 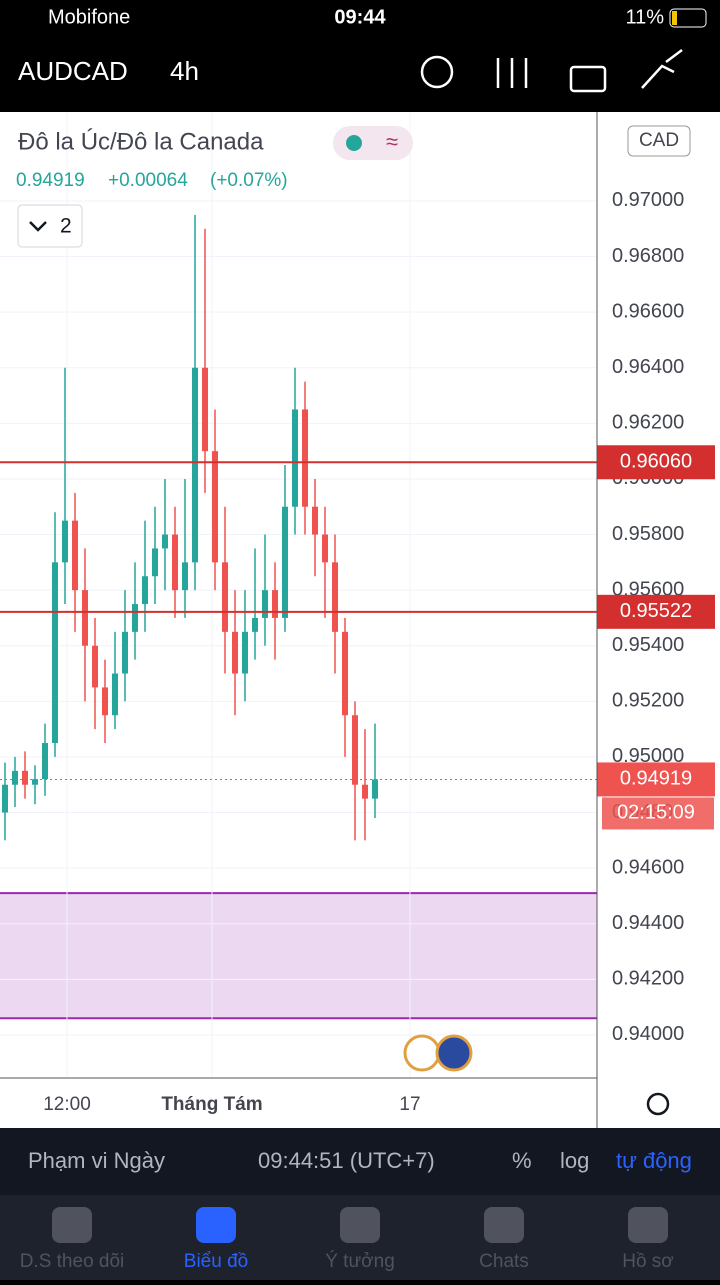 What do you see at coordinates (360, 1261) in the screenshot?
I see `nav-label: Ý tưởng` at bounding box center [360, 1261].